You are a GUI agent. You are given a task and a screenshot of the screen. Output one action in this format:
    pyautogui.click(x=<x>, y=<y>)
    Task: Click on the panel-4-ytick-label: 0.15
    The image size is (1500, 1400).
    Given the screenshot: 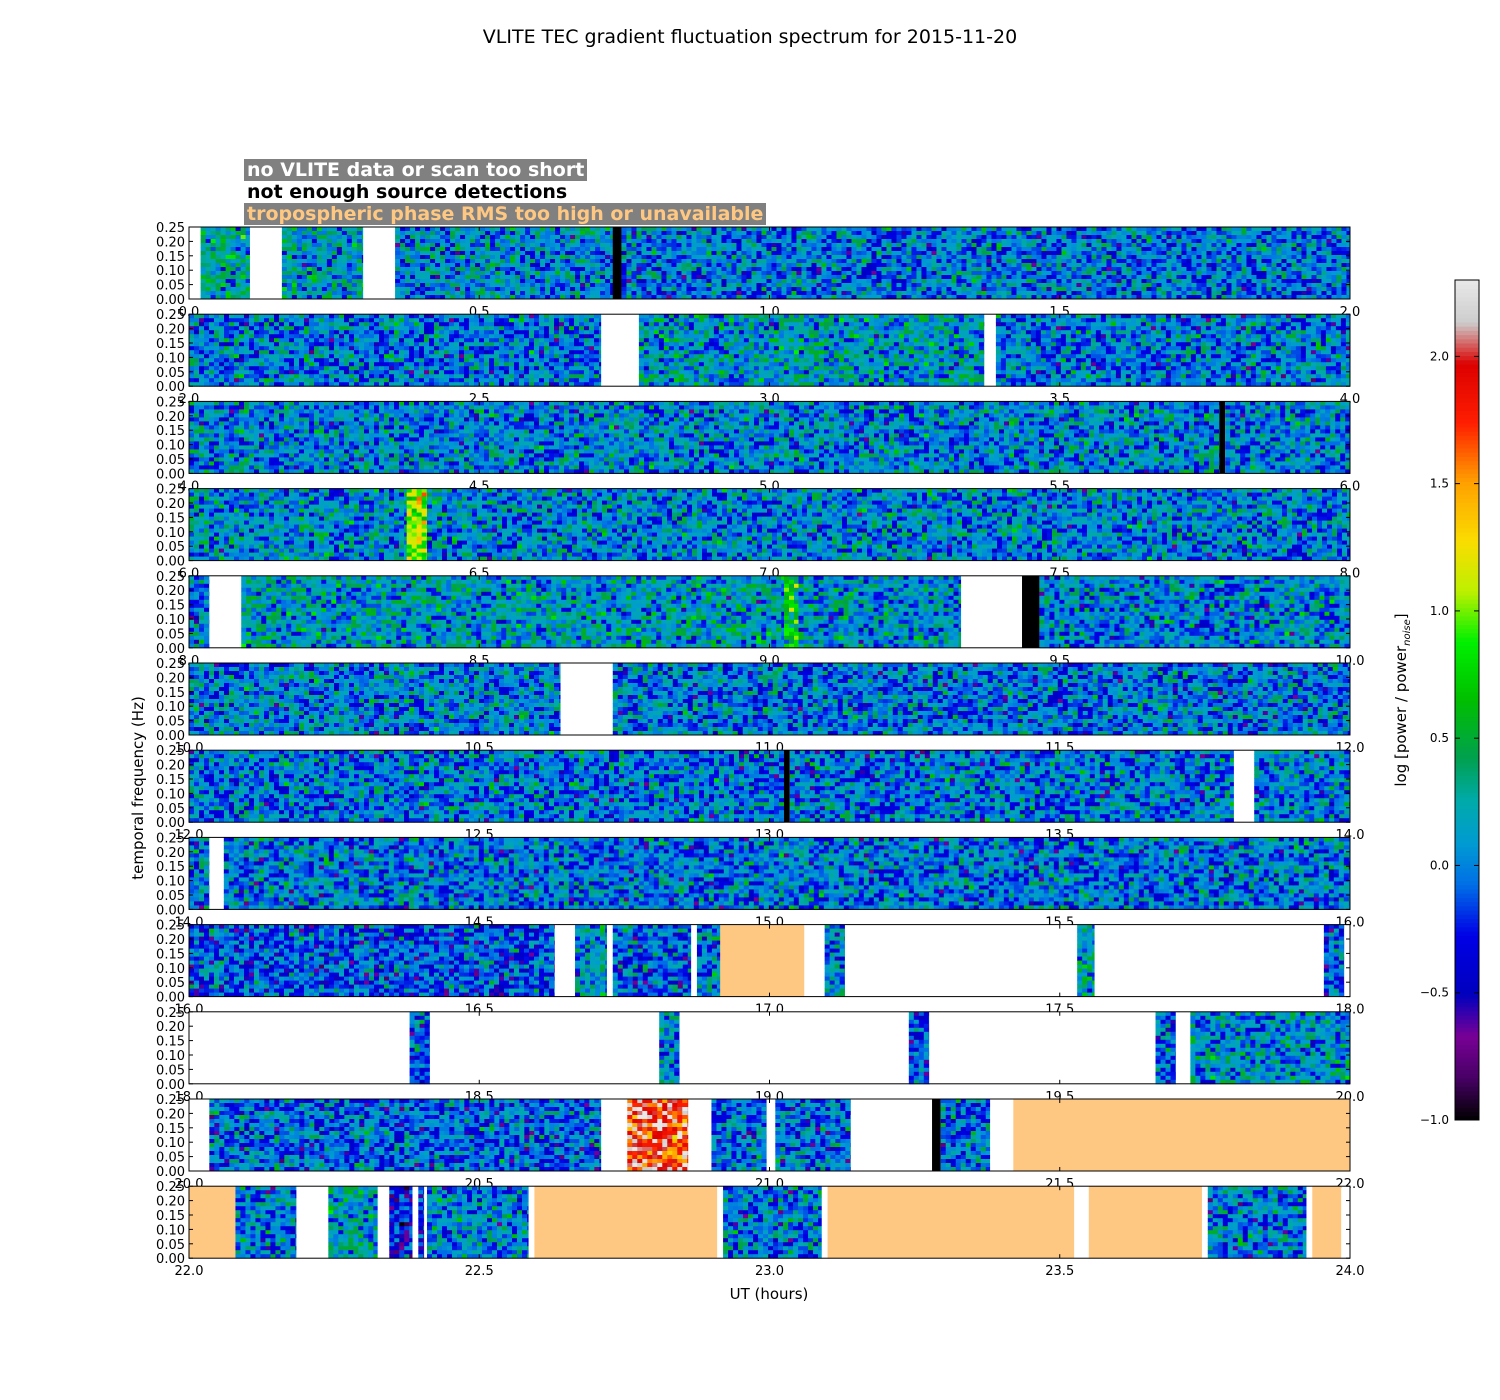 What is the action you would take?
    pyautogui.click(x=170, y=518)
    